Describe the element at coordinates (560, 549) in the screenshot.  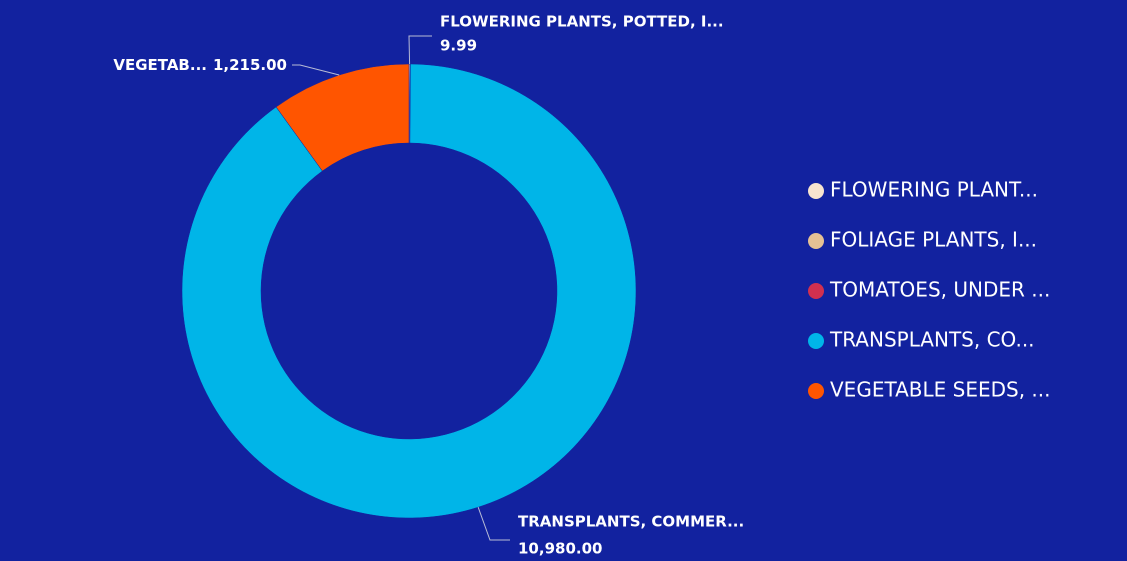
I see `slice-value-label: 10,980.00` at that location.